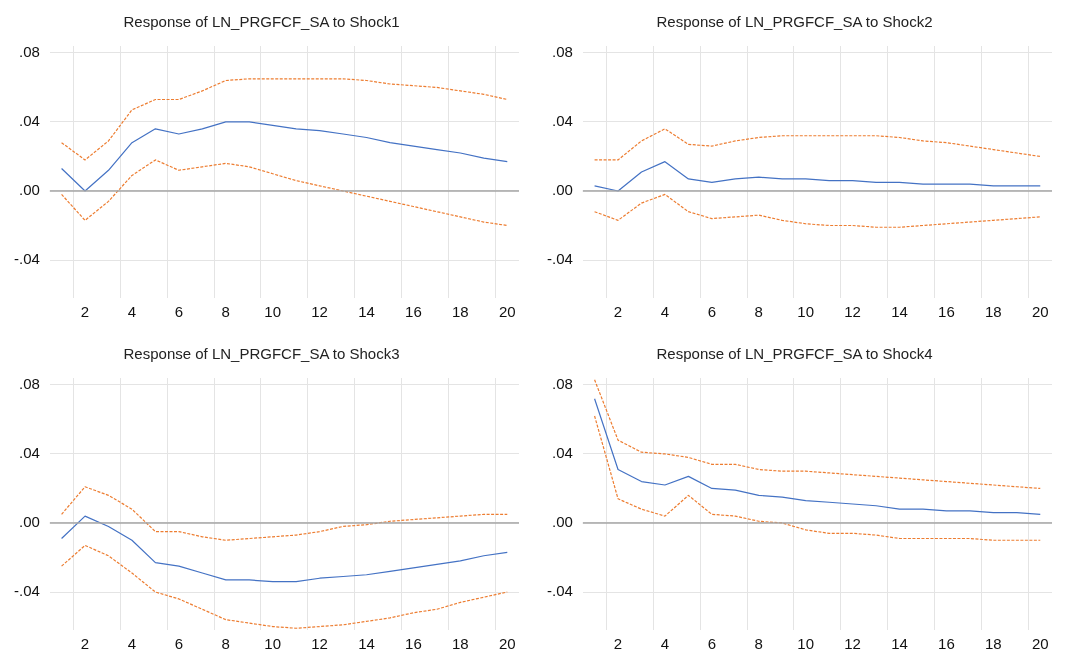 The height and width of the screenshot is (664, 1066). Describe the element at coordinates (261, 354) in the screenshot. I see `chart-title: Response of LN_PRGFCF_SA to Shock3` at that location.